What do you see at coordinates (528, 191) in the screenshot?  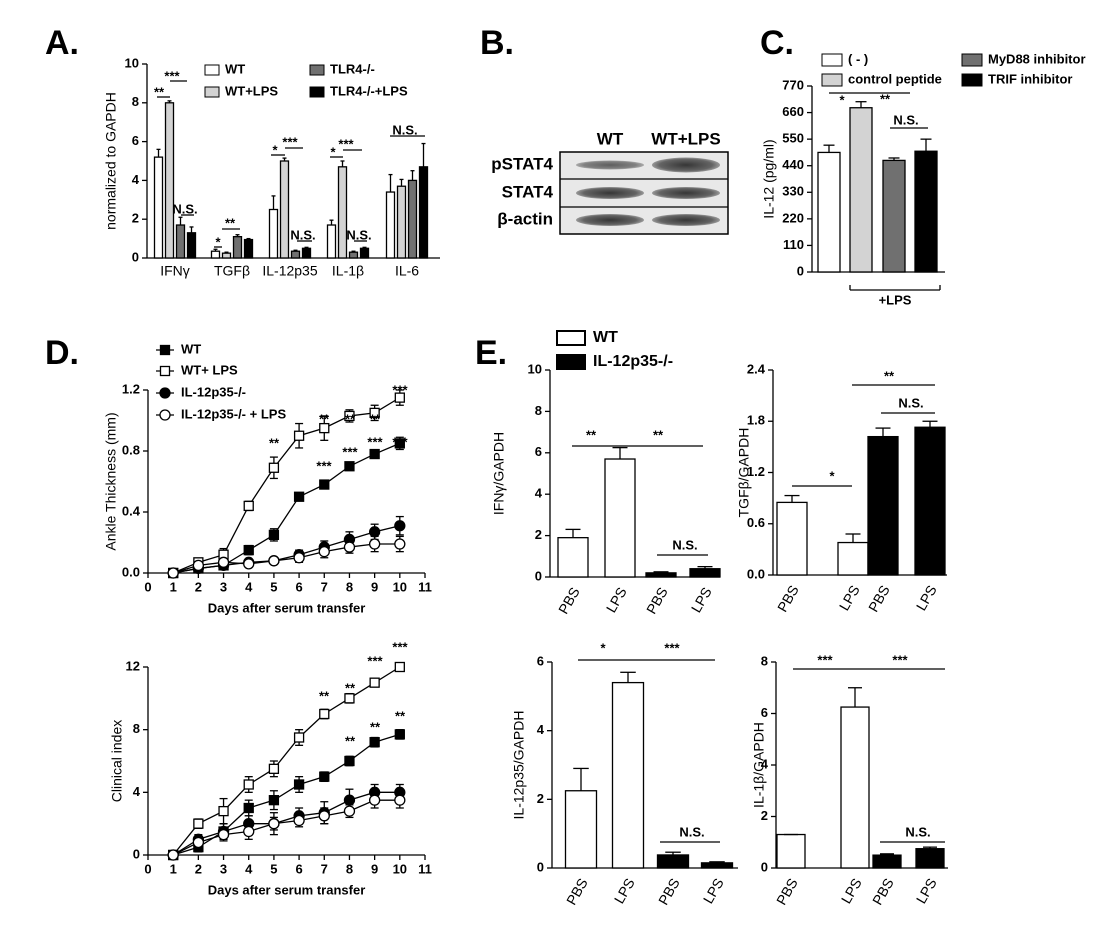 I see `blot-row-label: STAT4` at bounding box center [528, 191].